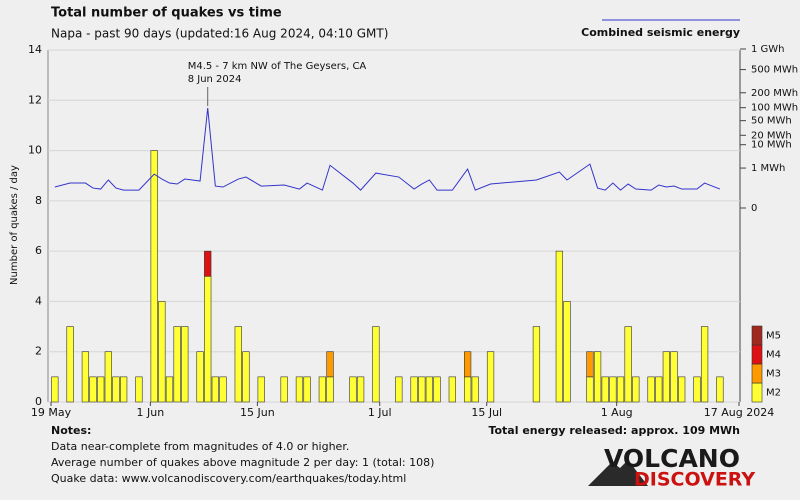 The image size is (800, 500). Describe the element at coordinates (14, 225) in the screenshot. I see `y-axis-label: Number of quakes / day` at that location.